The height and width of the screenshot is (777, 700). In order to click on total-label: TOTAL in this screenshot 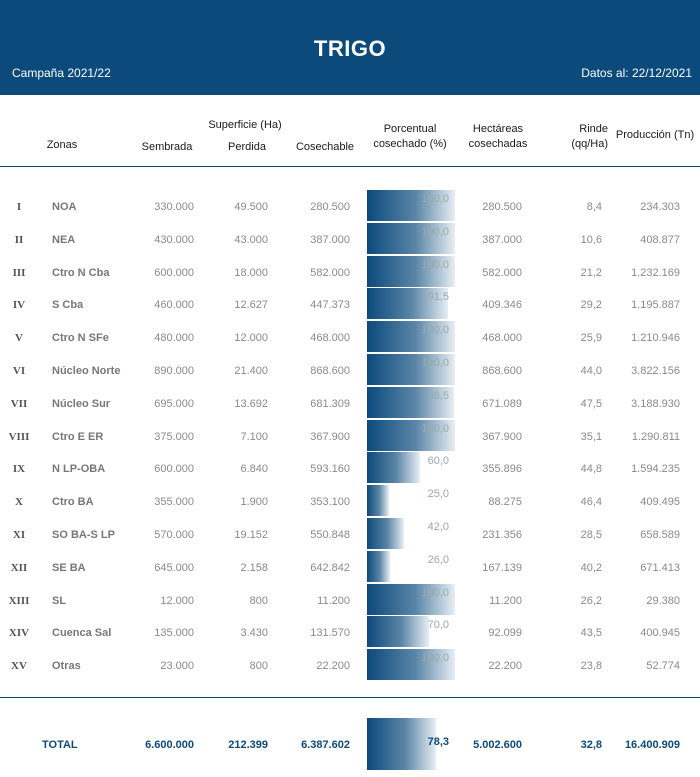, I will do `click(60, 745)`.